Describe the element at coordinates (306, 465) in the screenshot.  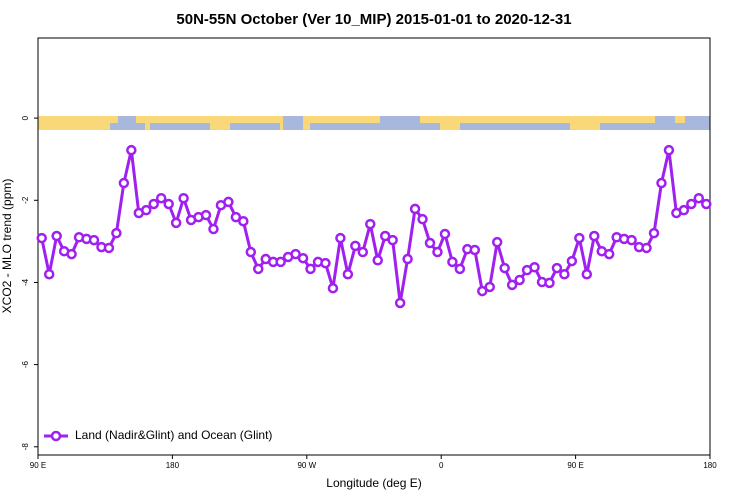
I see `x-tick-label: 90 W` at that location.